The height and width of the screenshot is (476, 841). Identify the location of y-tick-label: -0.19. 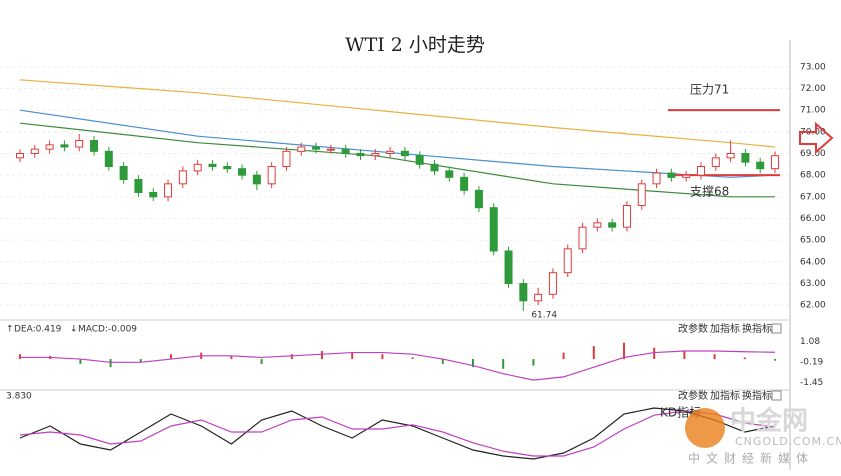
(812, 363).